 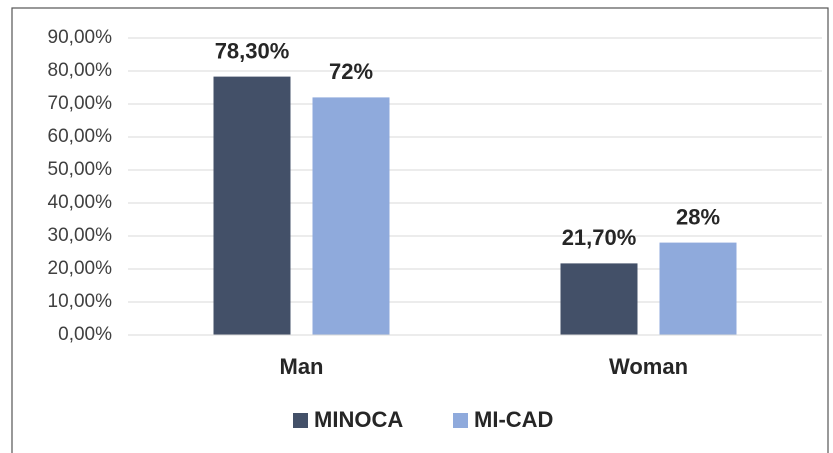 I want to click on legend-label: MI-CAD, so click(x=513, y=419).